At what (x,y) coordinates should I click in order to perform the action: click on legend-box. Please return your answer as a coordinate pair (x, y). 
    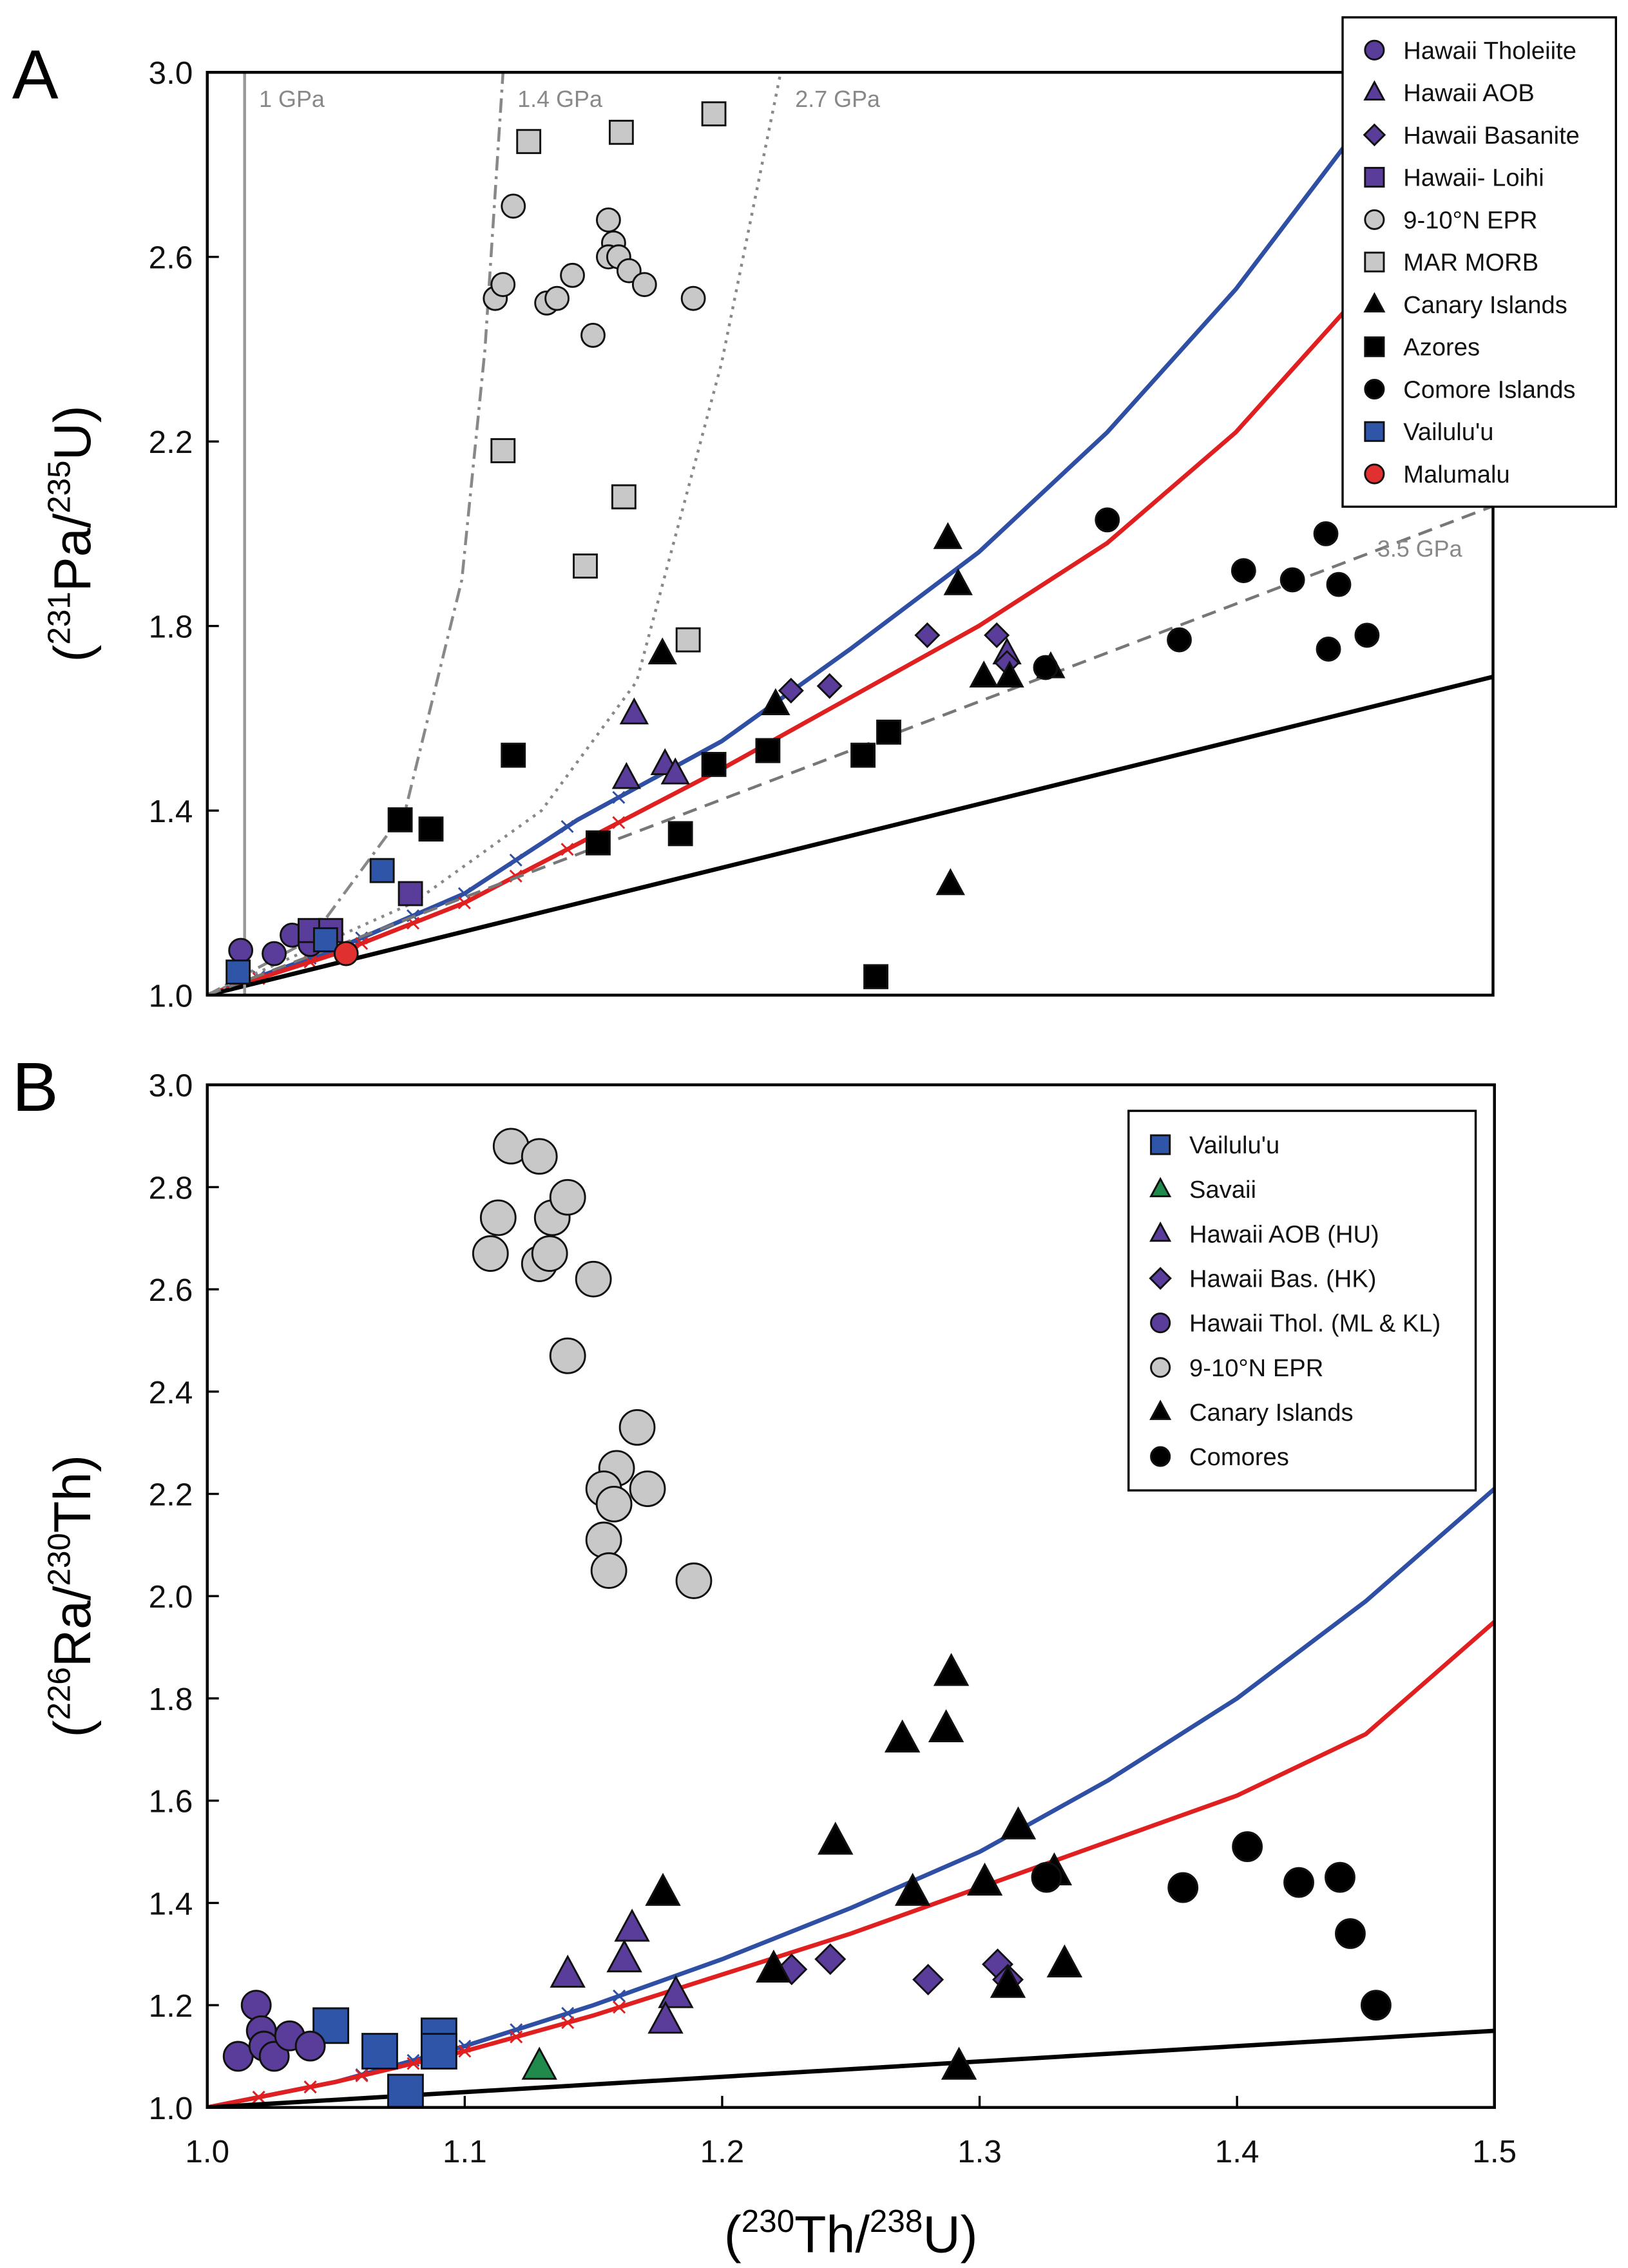
    Looking at the image, I should click on (1479, 262).